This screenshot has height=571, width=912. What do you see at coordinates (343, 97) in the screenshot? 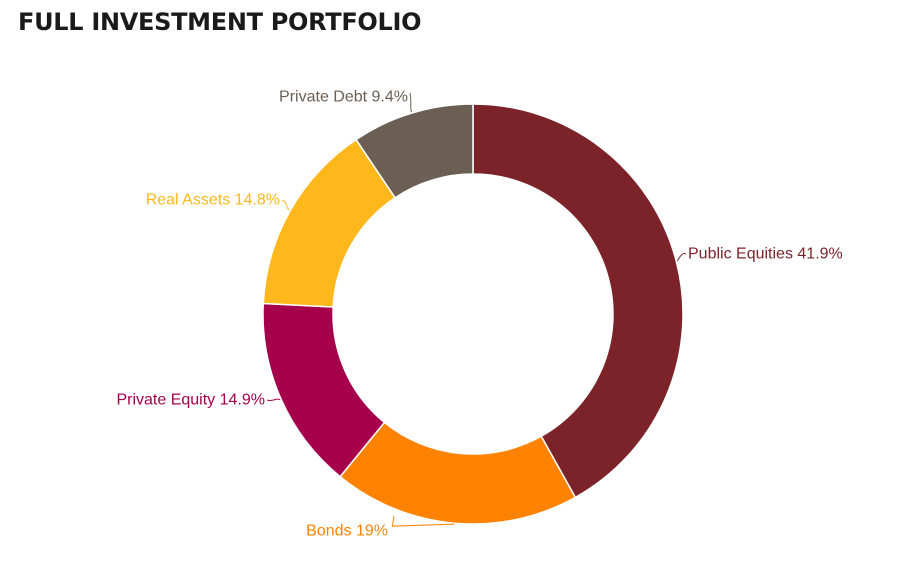
I see `slice-label-5: Private Debt 9.4%` at bounding box center [343, 97].